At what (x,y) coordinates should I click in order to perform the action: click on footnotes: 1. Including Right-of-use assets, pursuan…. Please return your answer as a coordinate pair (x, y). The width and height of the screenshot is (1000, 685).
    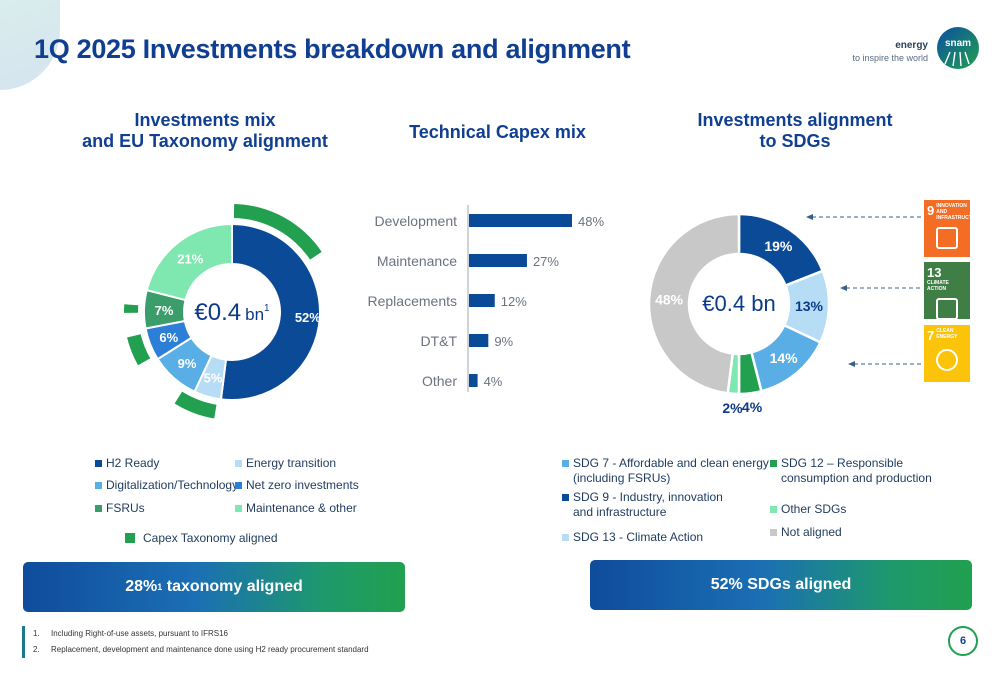
    Looking at the image, I should click on (195, 642).